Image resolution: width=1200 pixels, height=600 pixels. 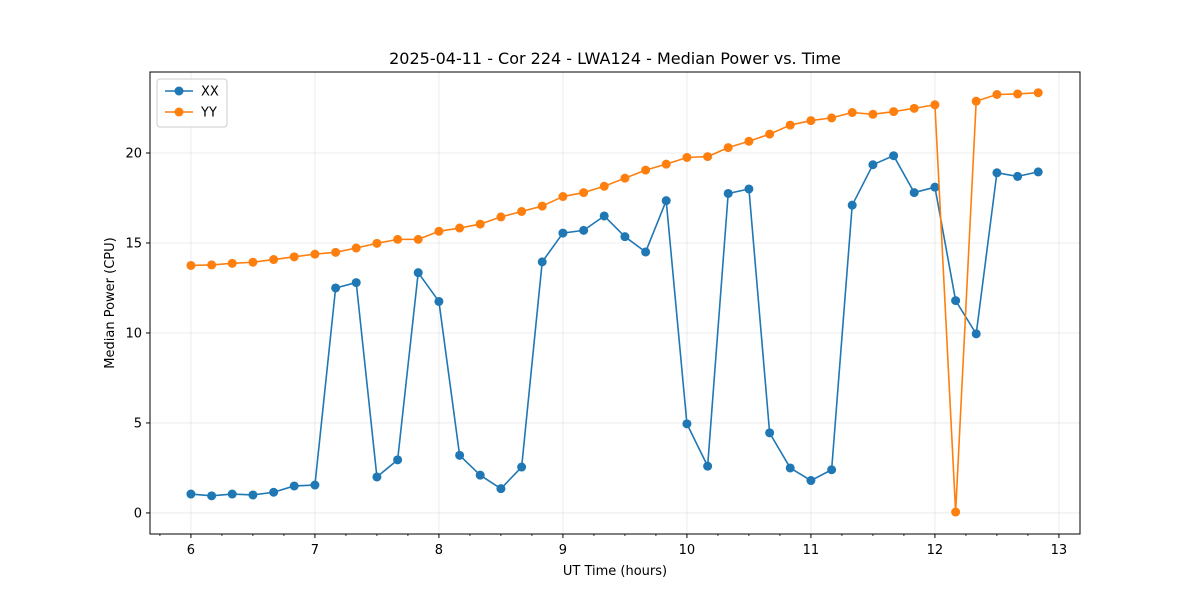 What do you see at coordinates (192, 103) in the screenshot?
I see `legend: XX YY` at bounding box center [192, 103].